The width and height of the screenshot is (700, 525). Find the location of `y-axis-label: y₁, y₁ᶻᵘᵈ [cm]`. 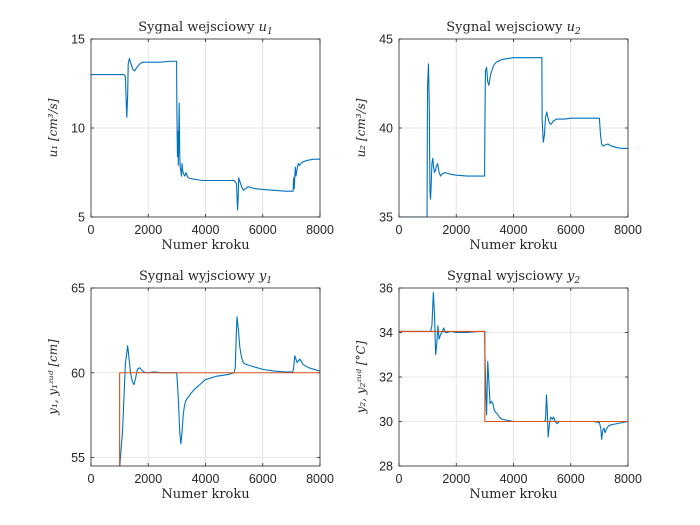

y-axis-label: y₁, y₁ᶻᵘᵈ [cm] is located at coordinates (53, 377).